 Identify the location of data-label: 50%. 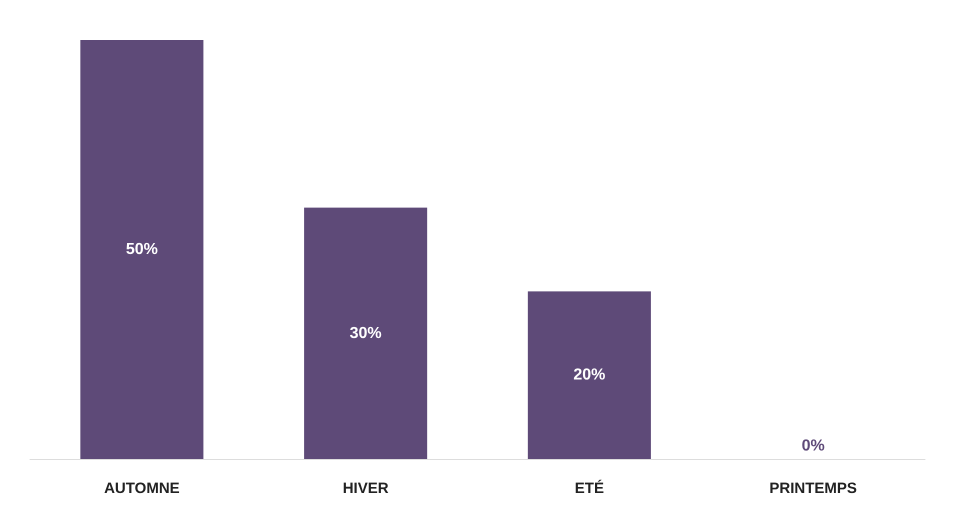
(142, 249).